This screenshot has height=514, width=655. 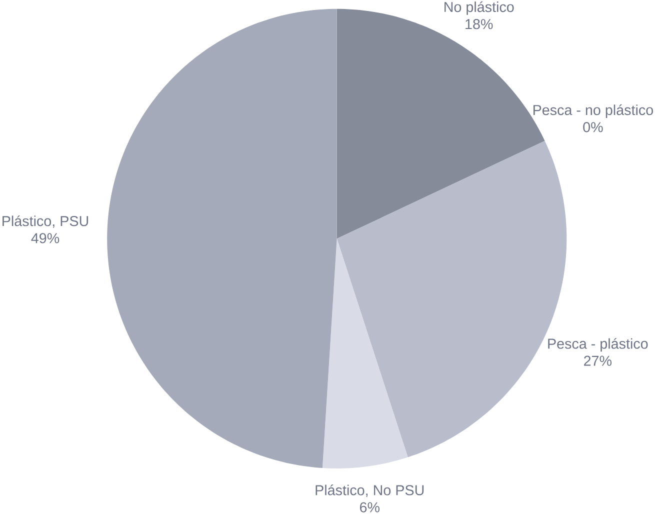 I want to click on slice-label: Pesca - plástico, so click(x=598, y=345).